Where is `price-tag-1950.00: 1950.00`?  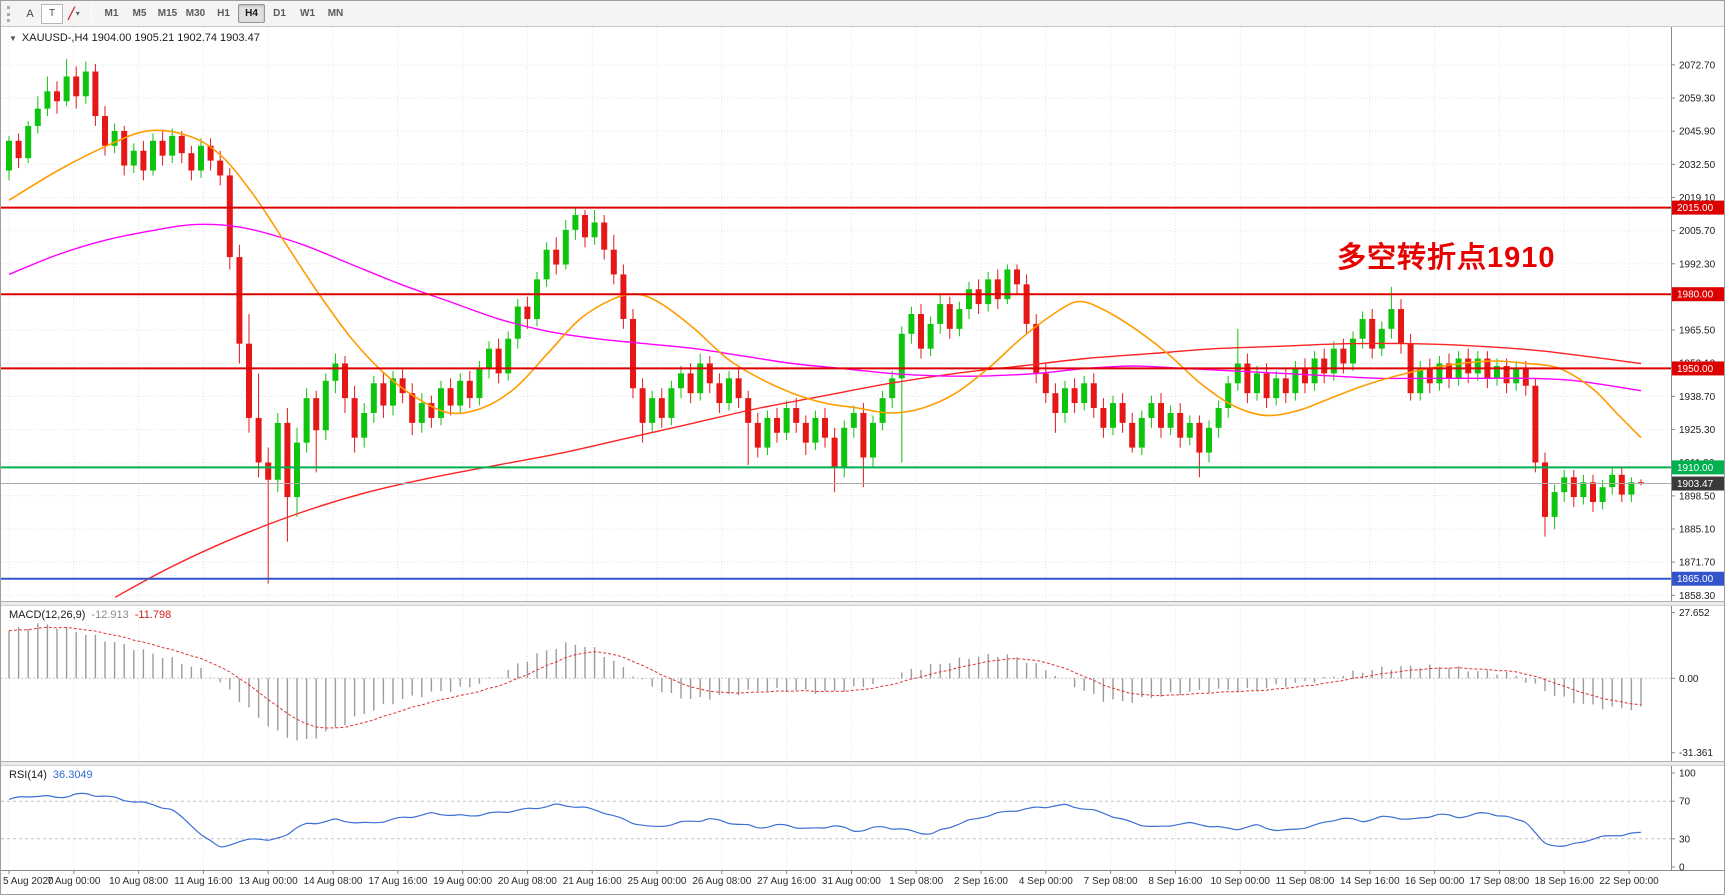
price-tag-1950.00: 1950.00 is located at coordinates (1698, 368).